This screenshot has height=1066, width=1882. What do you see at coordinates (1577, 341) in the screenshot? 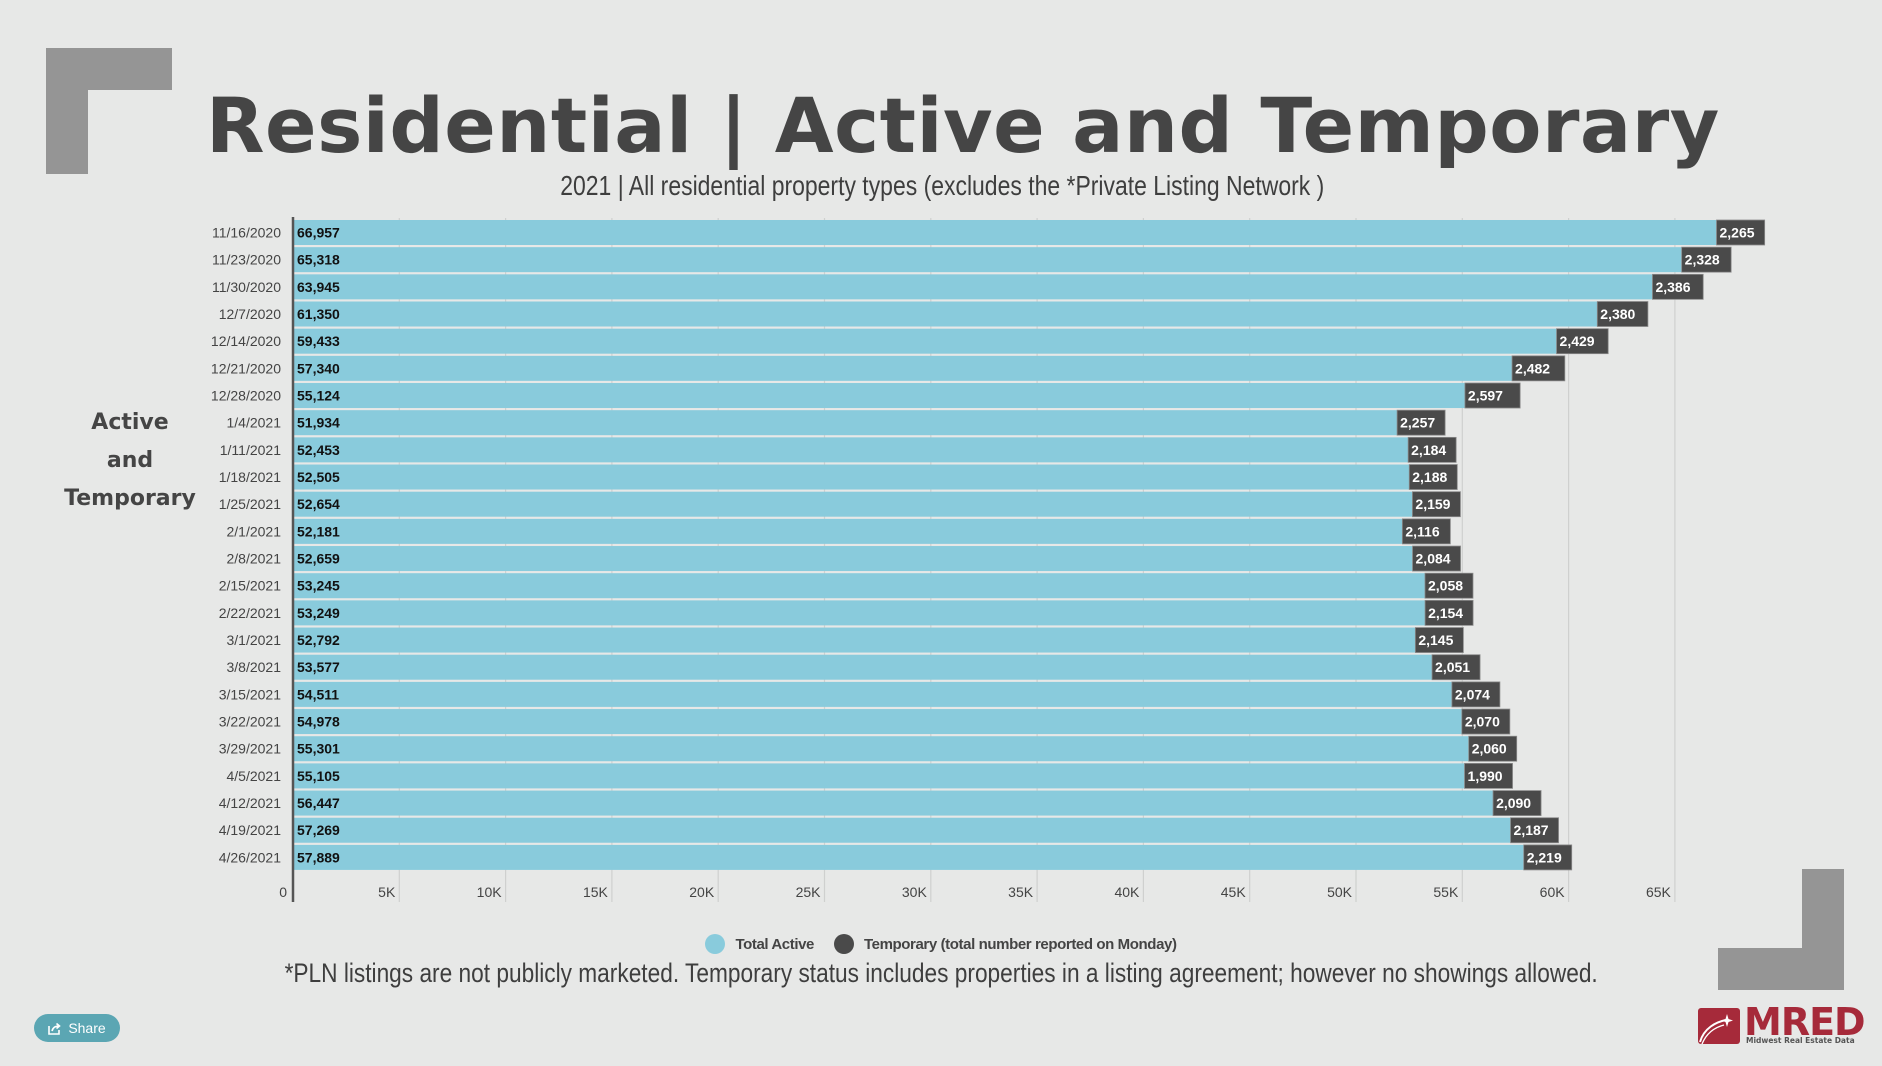
I see `data-label-temporary: 2,429` at bounding box center [1577, 341].